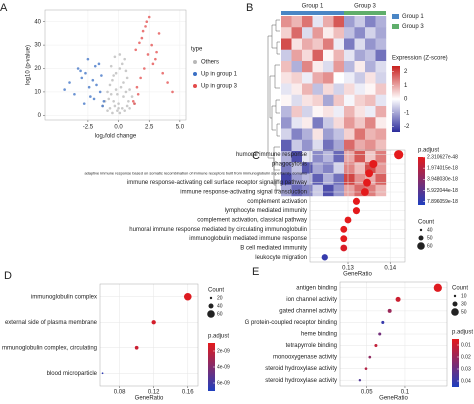  What do you see at coordinates (37, 46) in the screenshot?
I see `y-tick-label: 30` at bounding box center [37, 46].